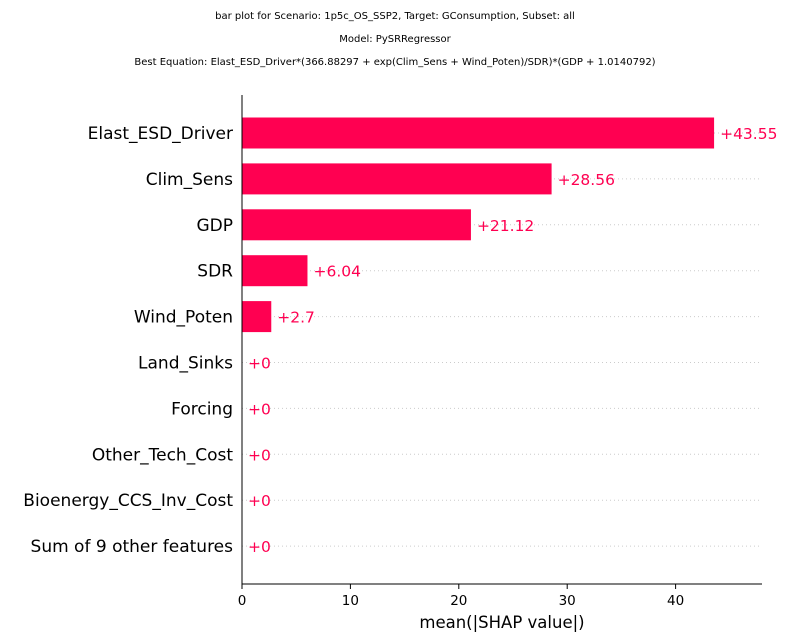 The image size is (790, 642). I want to click on category-label: Wind_Poten, so click(183, 318).